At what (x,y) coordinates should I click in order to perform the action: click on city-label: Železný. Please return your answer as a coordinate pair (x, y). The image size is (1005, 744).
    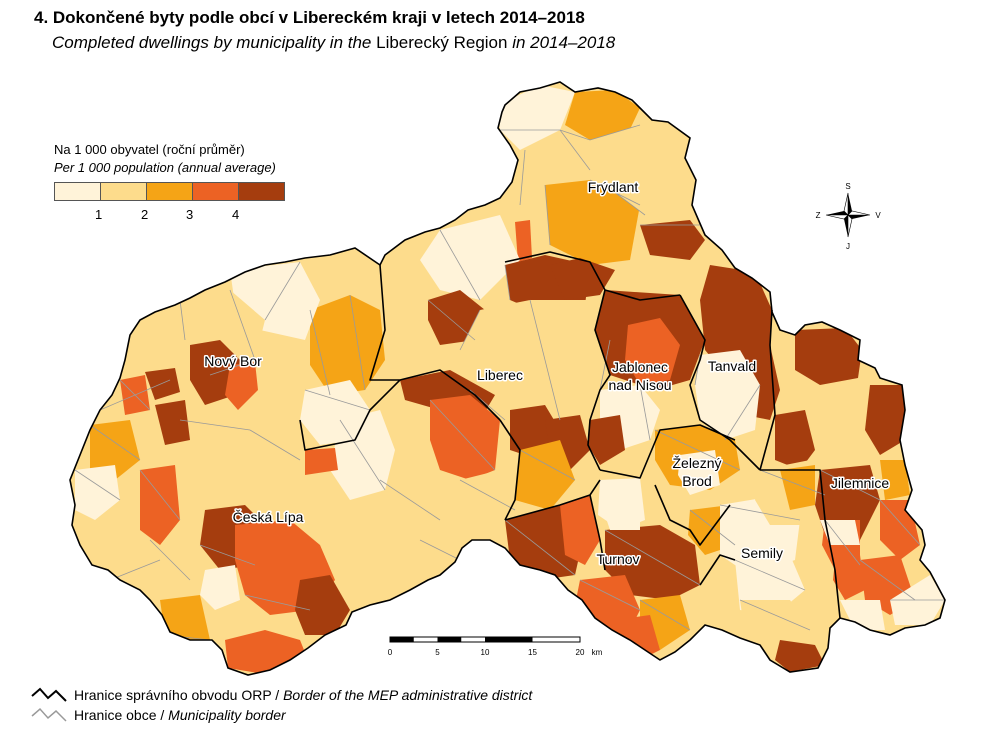
    Looking at the image, I should click on (696, 463).